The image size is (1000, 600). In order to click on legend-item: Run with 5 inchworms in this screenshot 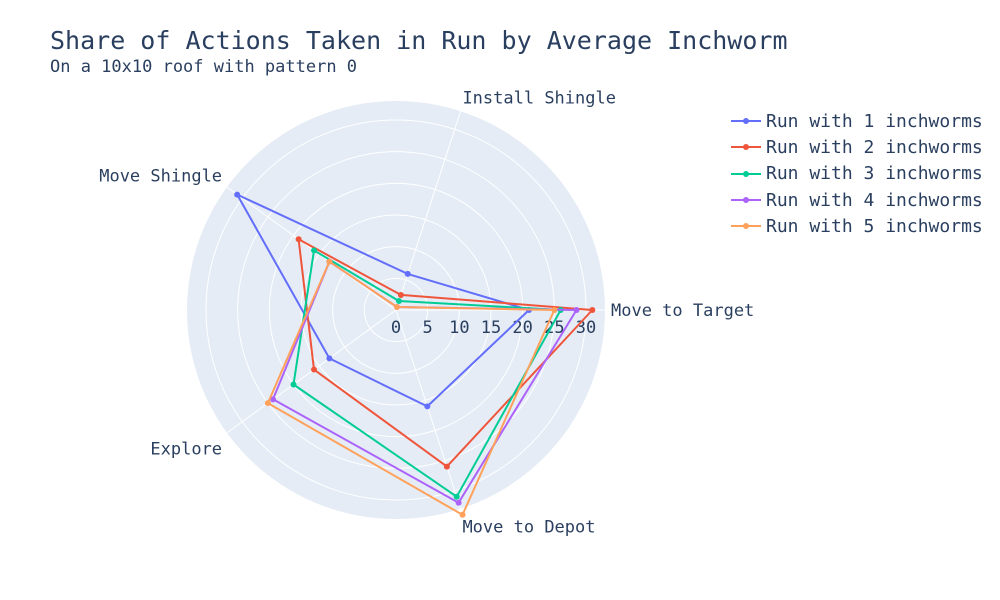, I will do `click(856, 226)`.